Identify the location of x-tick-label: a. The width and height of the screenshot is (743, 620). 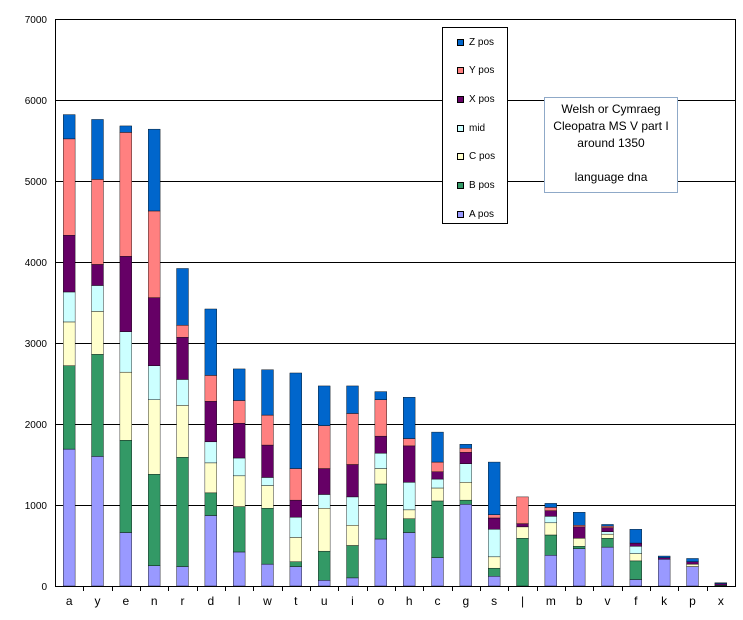
(69, 601).